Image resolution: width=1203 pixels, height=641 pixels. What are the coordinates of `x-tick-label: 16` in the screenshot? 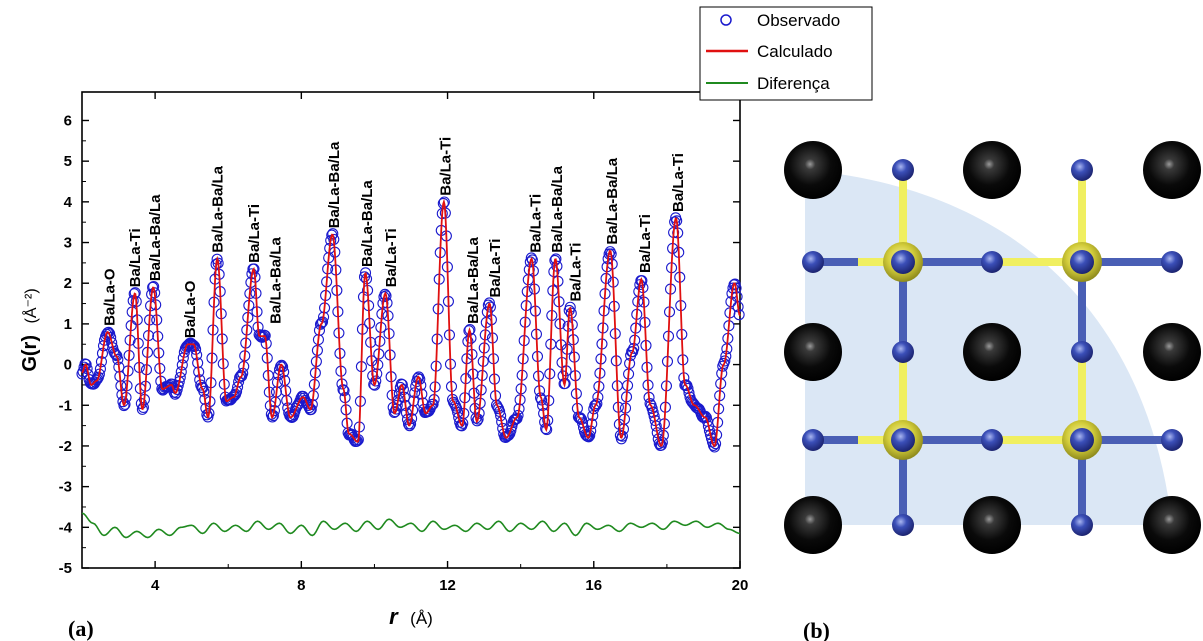 It's located at (593, 585).